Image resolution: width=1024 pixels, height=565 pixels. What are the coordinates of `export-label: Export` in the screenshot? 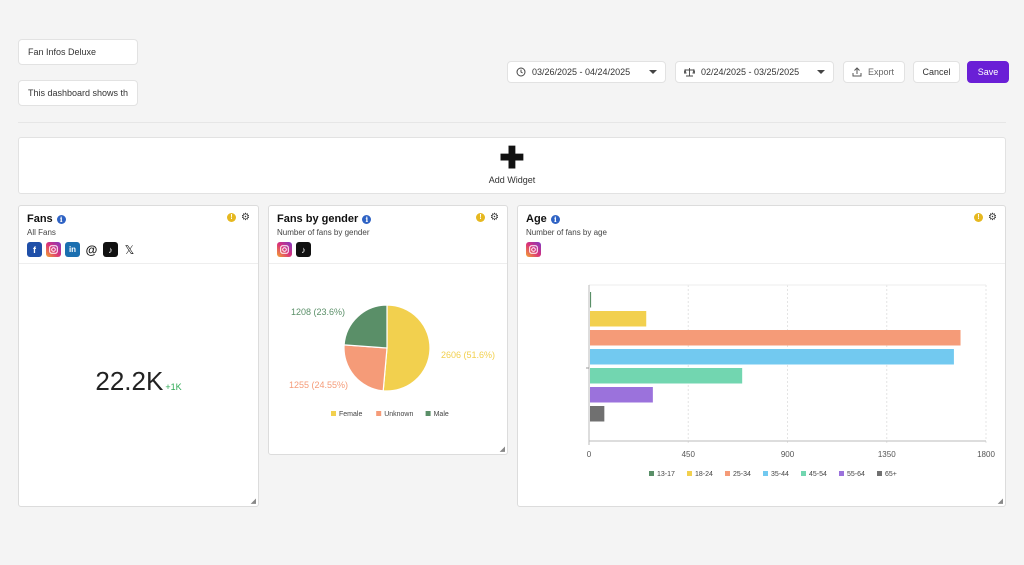 It's located at (881, 72).